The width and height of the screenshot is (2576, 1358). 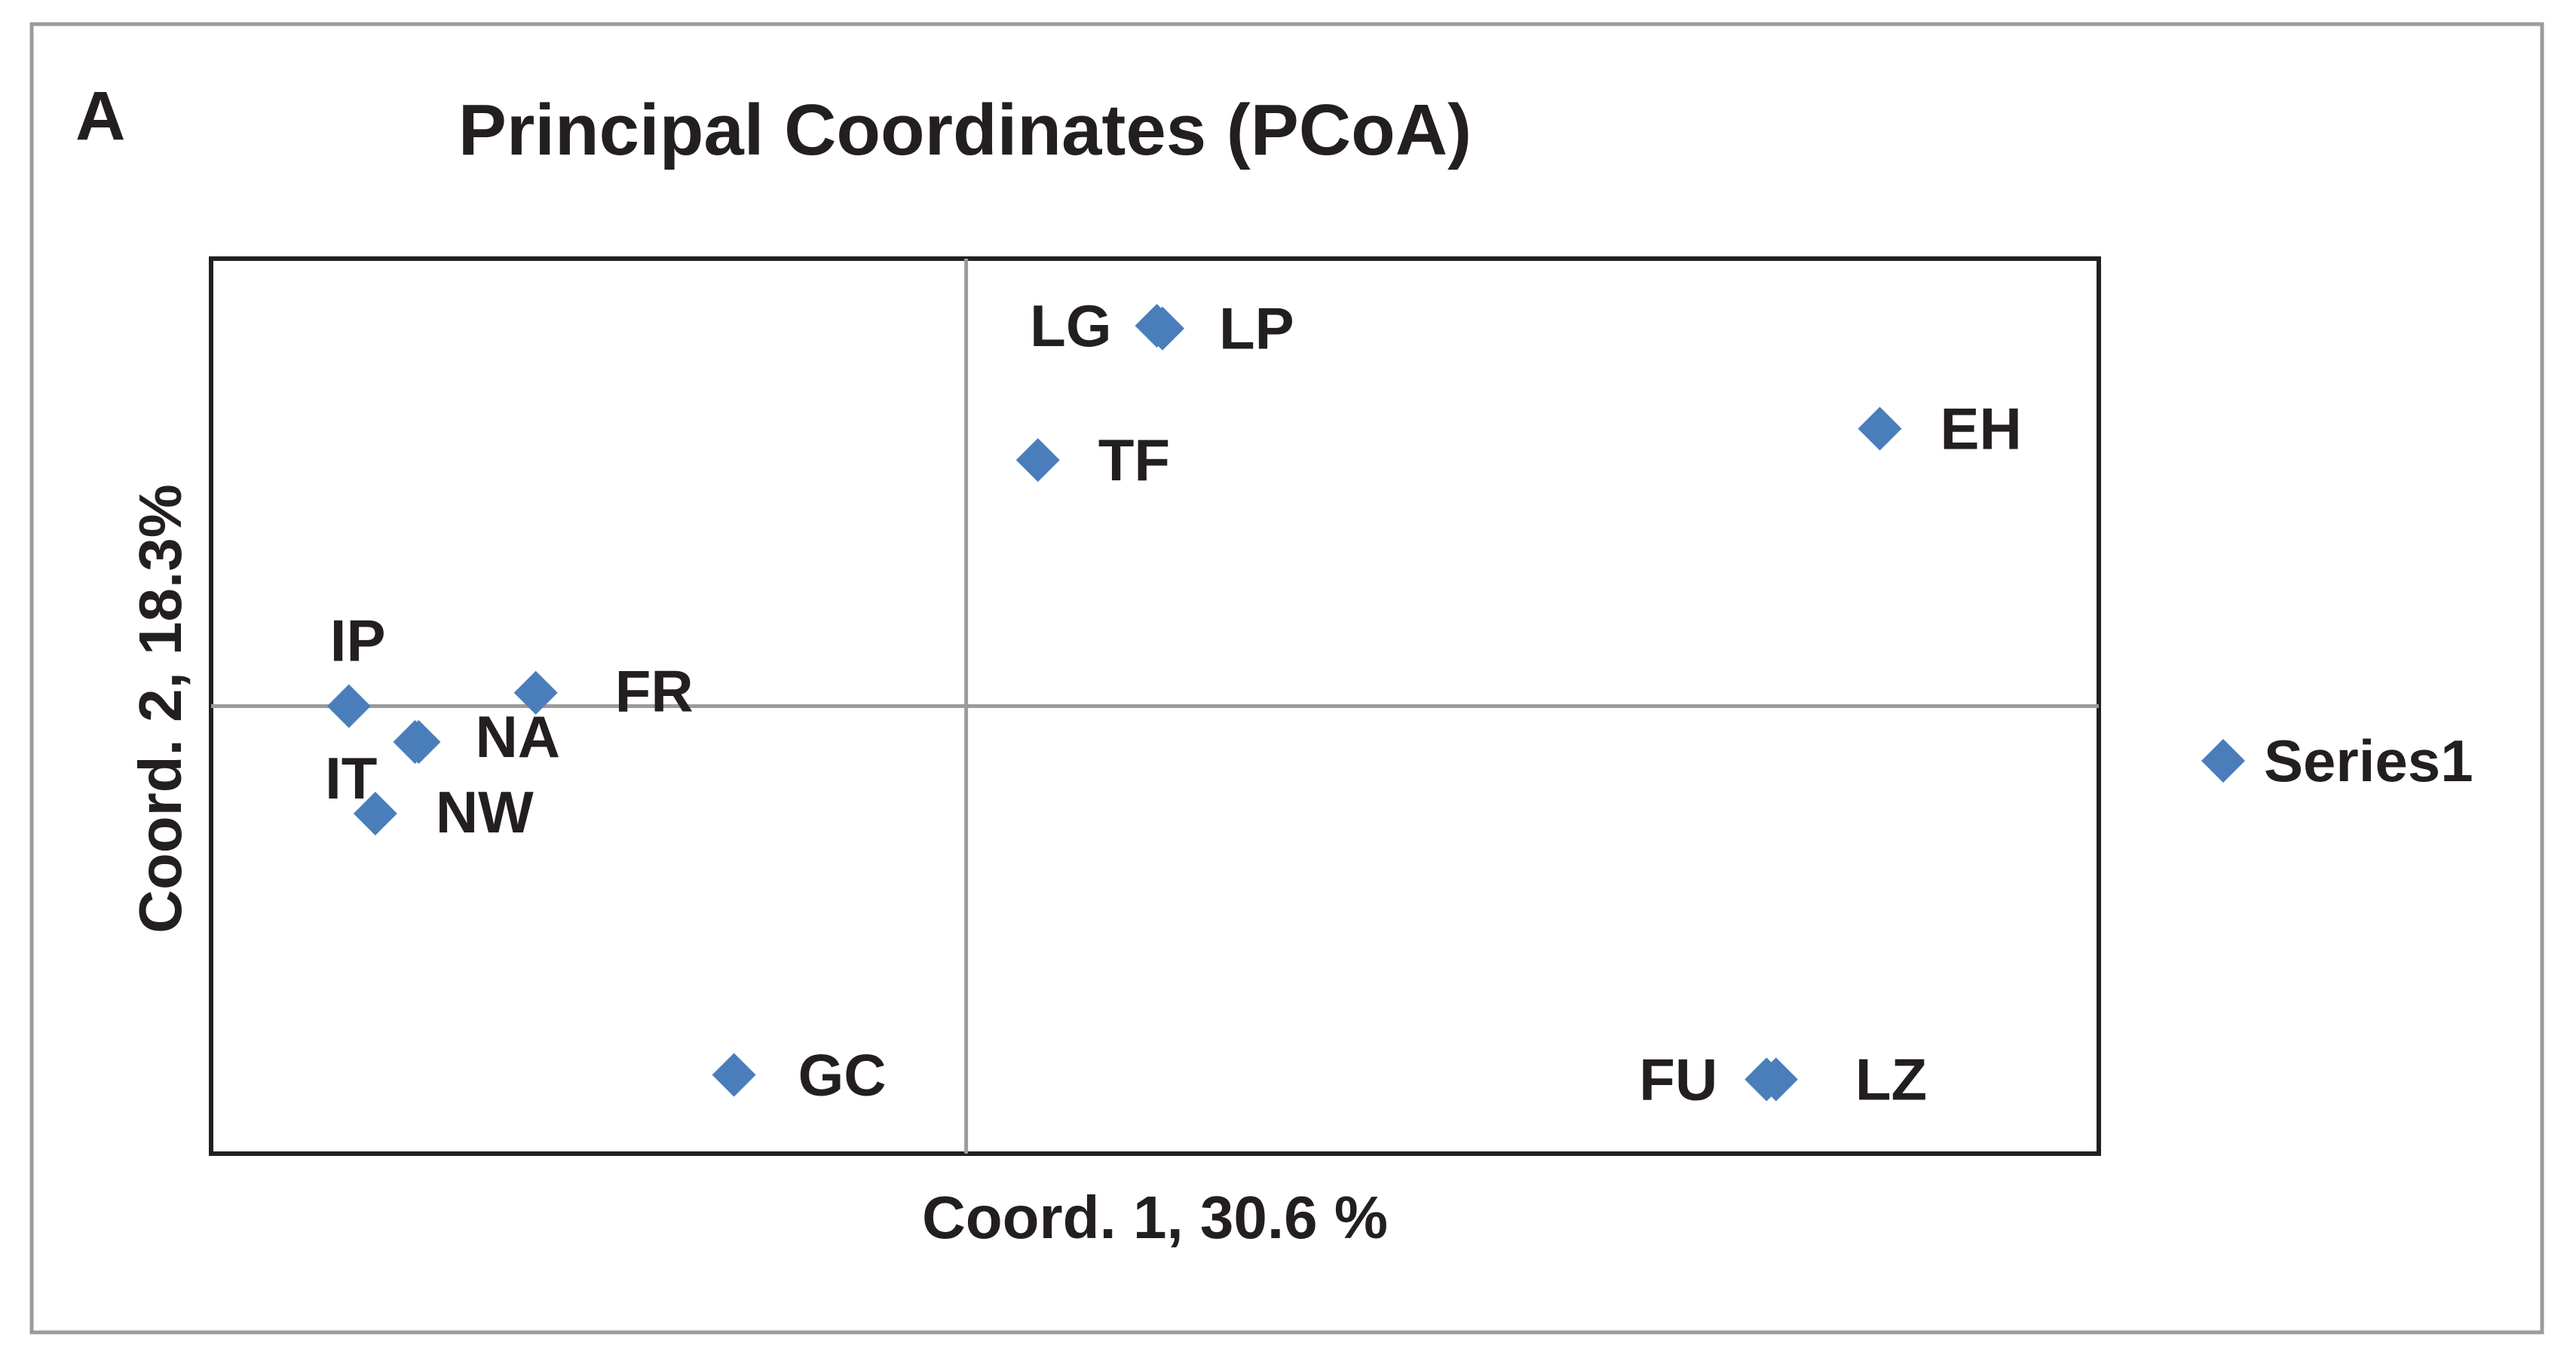 I want to click on point-marker-tf, so click(x=1037, y=460).